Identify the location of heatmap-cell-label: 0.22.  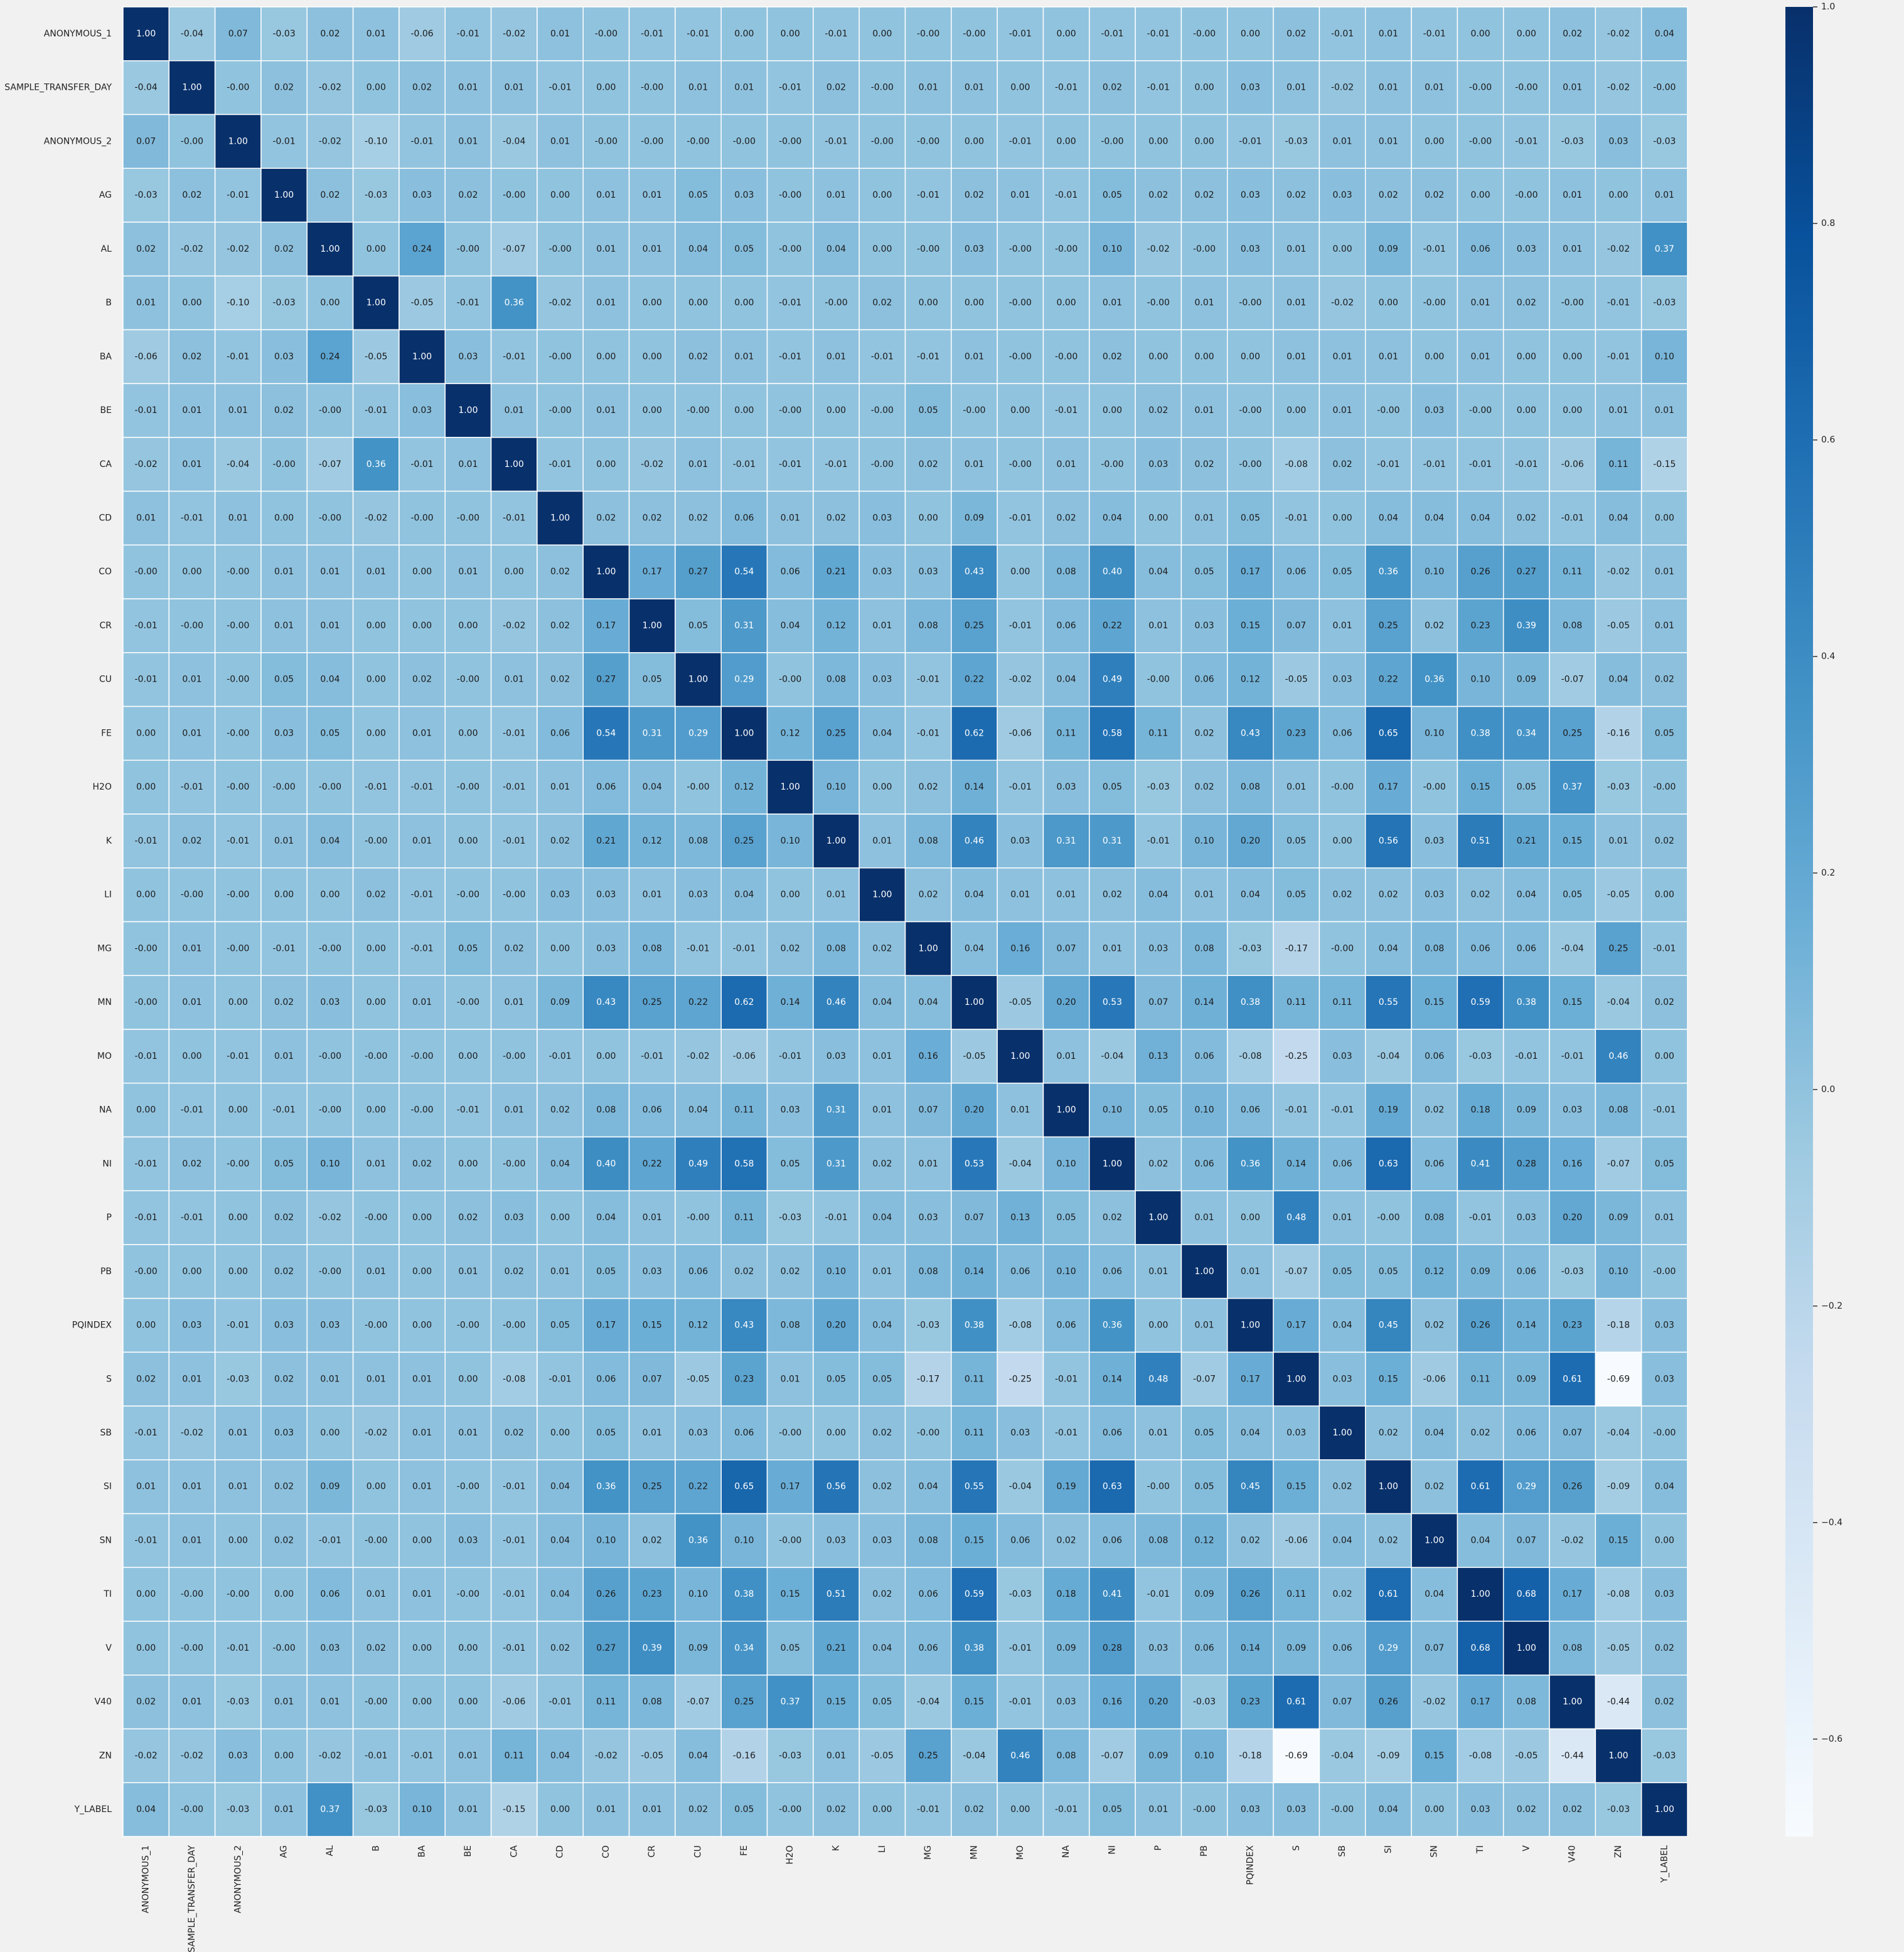
(974, 680).